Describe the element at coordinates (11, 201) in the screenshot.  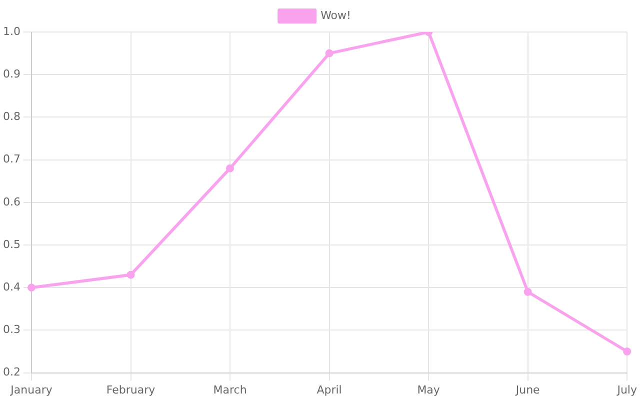
I see `y-tick-label: 0.6` at that location.